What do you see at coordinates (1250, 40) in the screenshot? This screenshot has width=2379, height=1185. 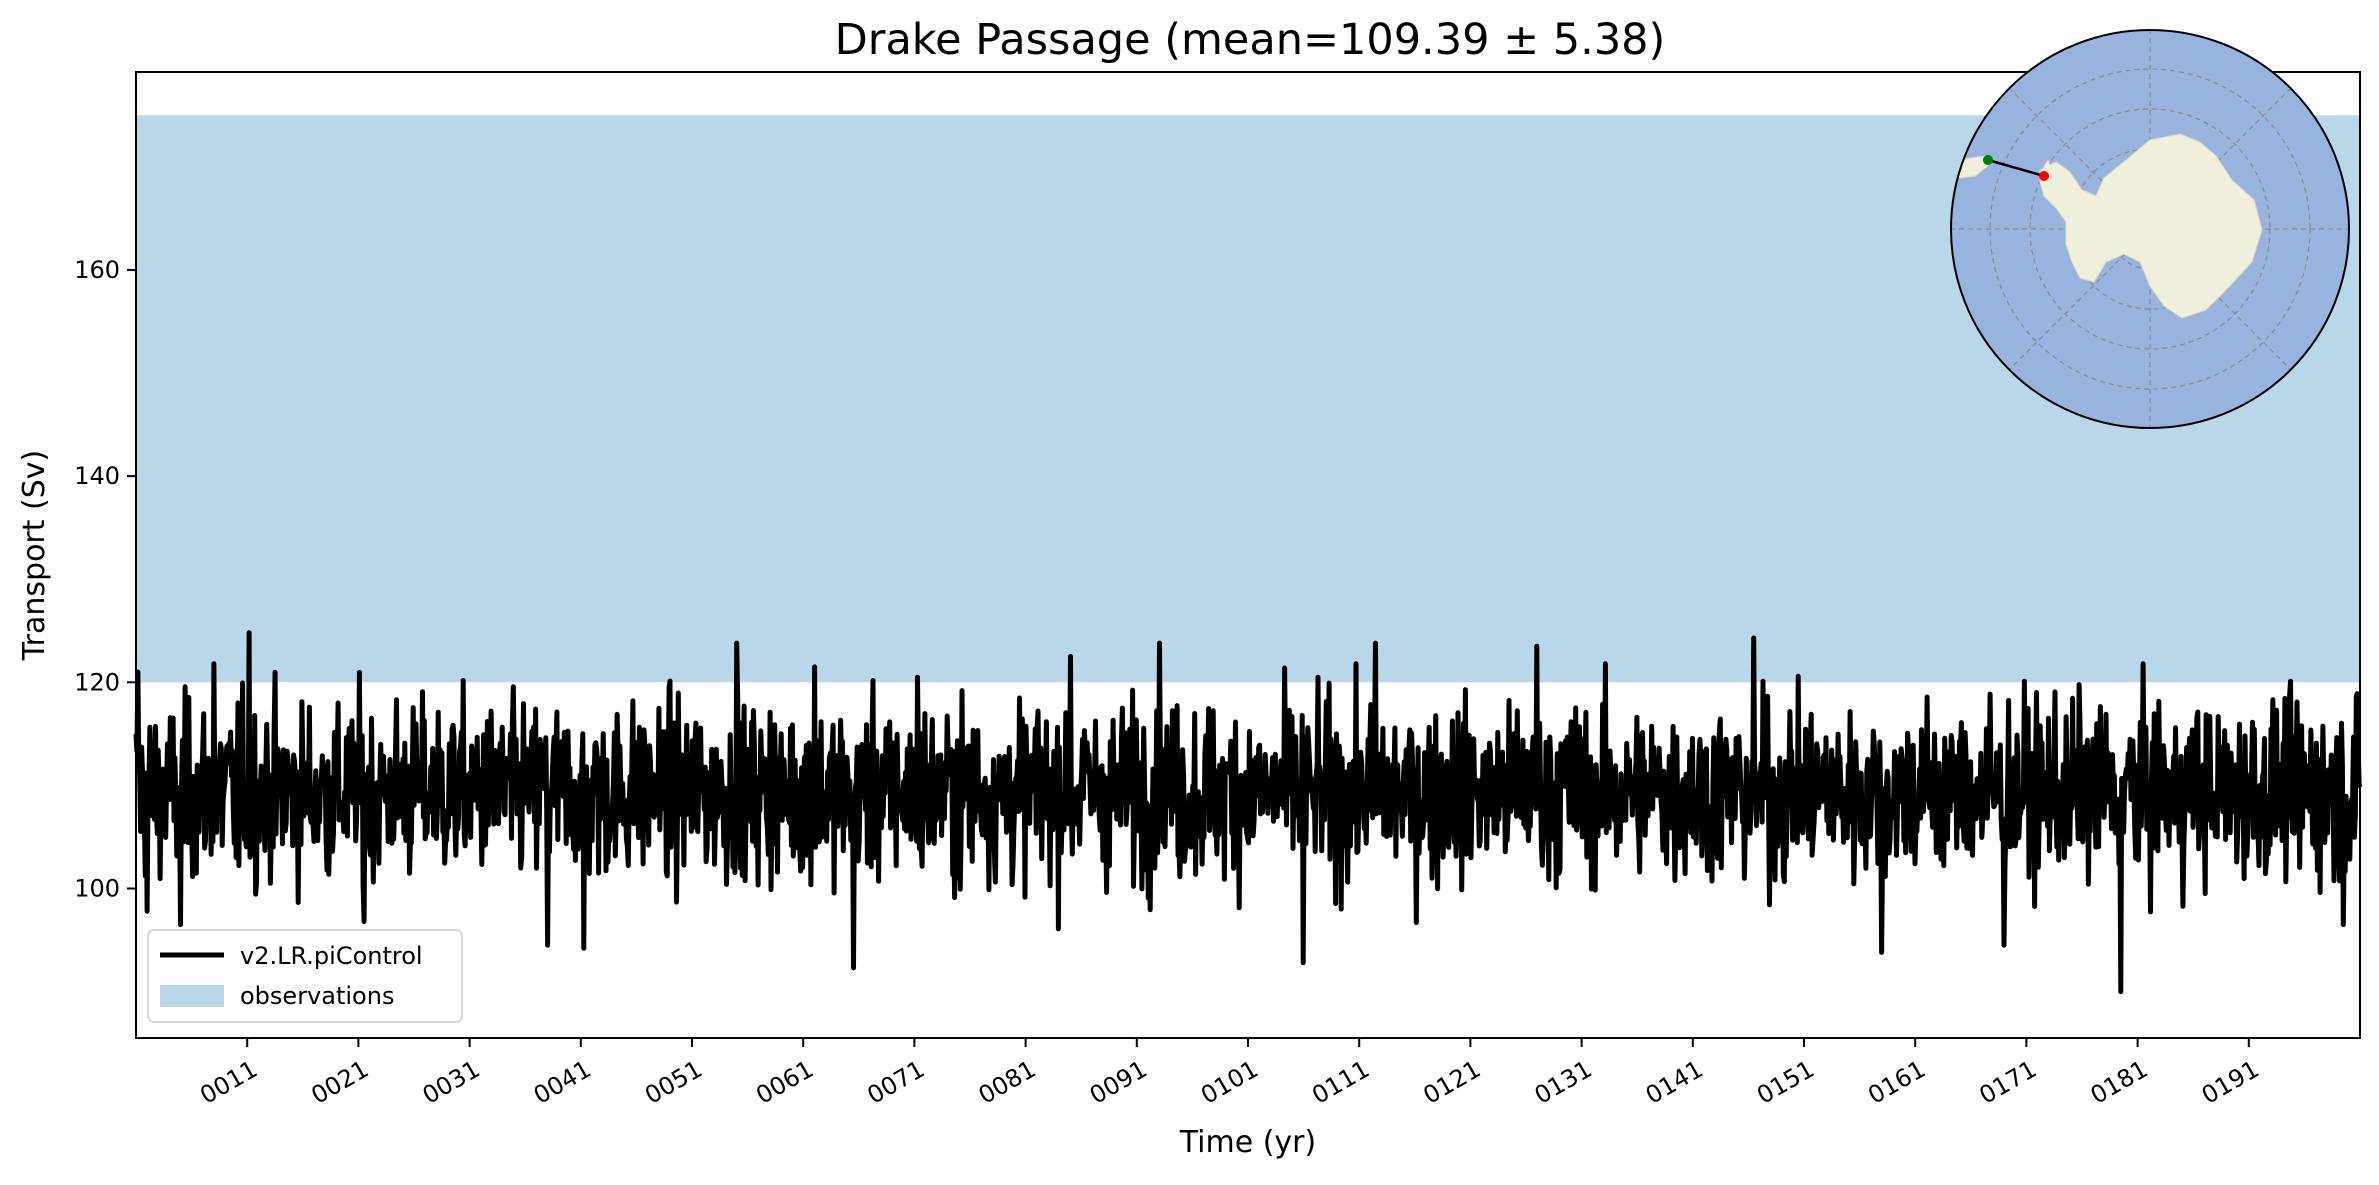 I see `chart-title: Drake Passage (mean=109.39 ± 5.38)` at bounding box center [1250, 40].